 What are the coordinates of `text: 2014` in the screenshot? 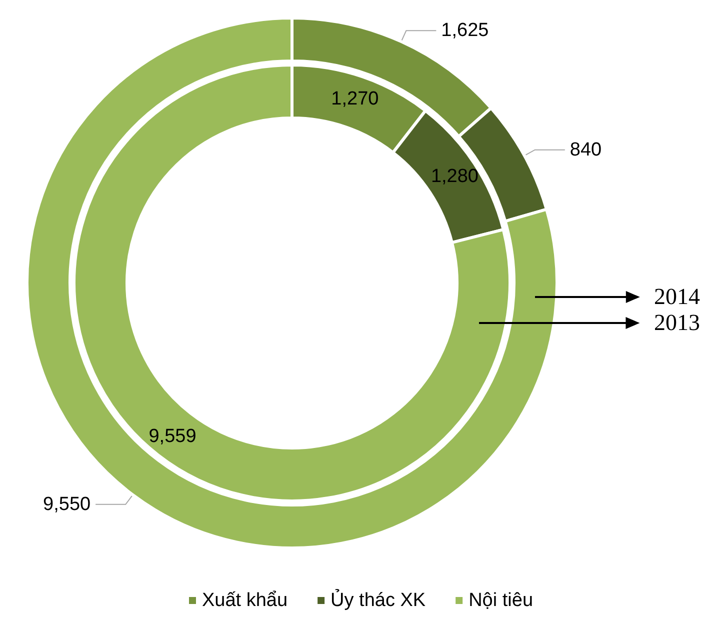 It's located at (677, 297).